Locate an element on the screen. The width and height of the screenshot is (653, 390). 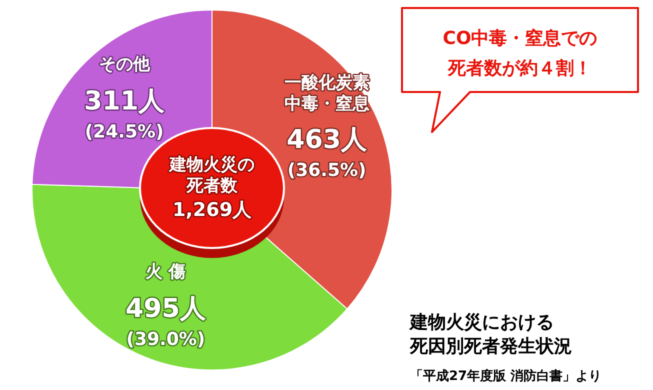
data-label: 311人 (24.5%) is located at coordinates (125, 114).